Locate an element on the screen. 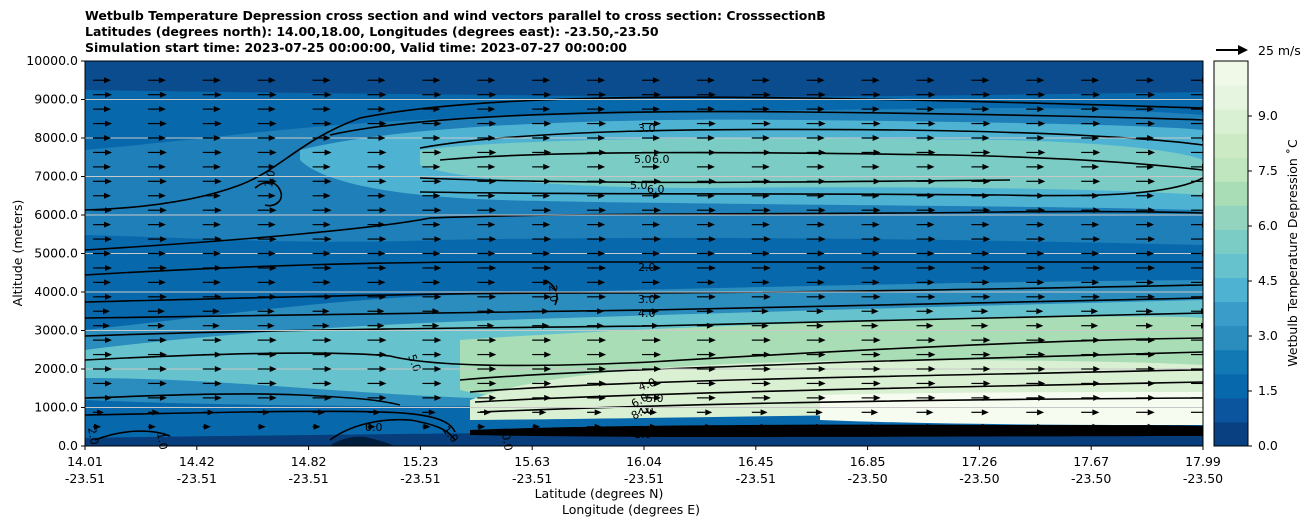  contour-label: 2.0 is located at coordinates (553, 293).